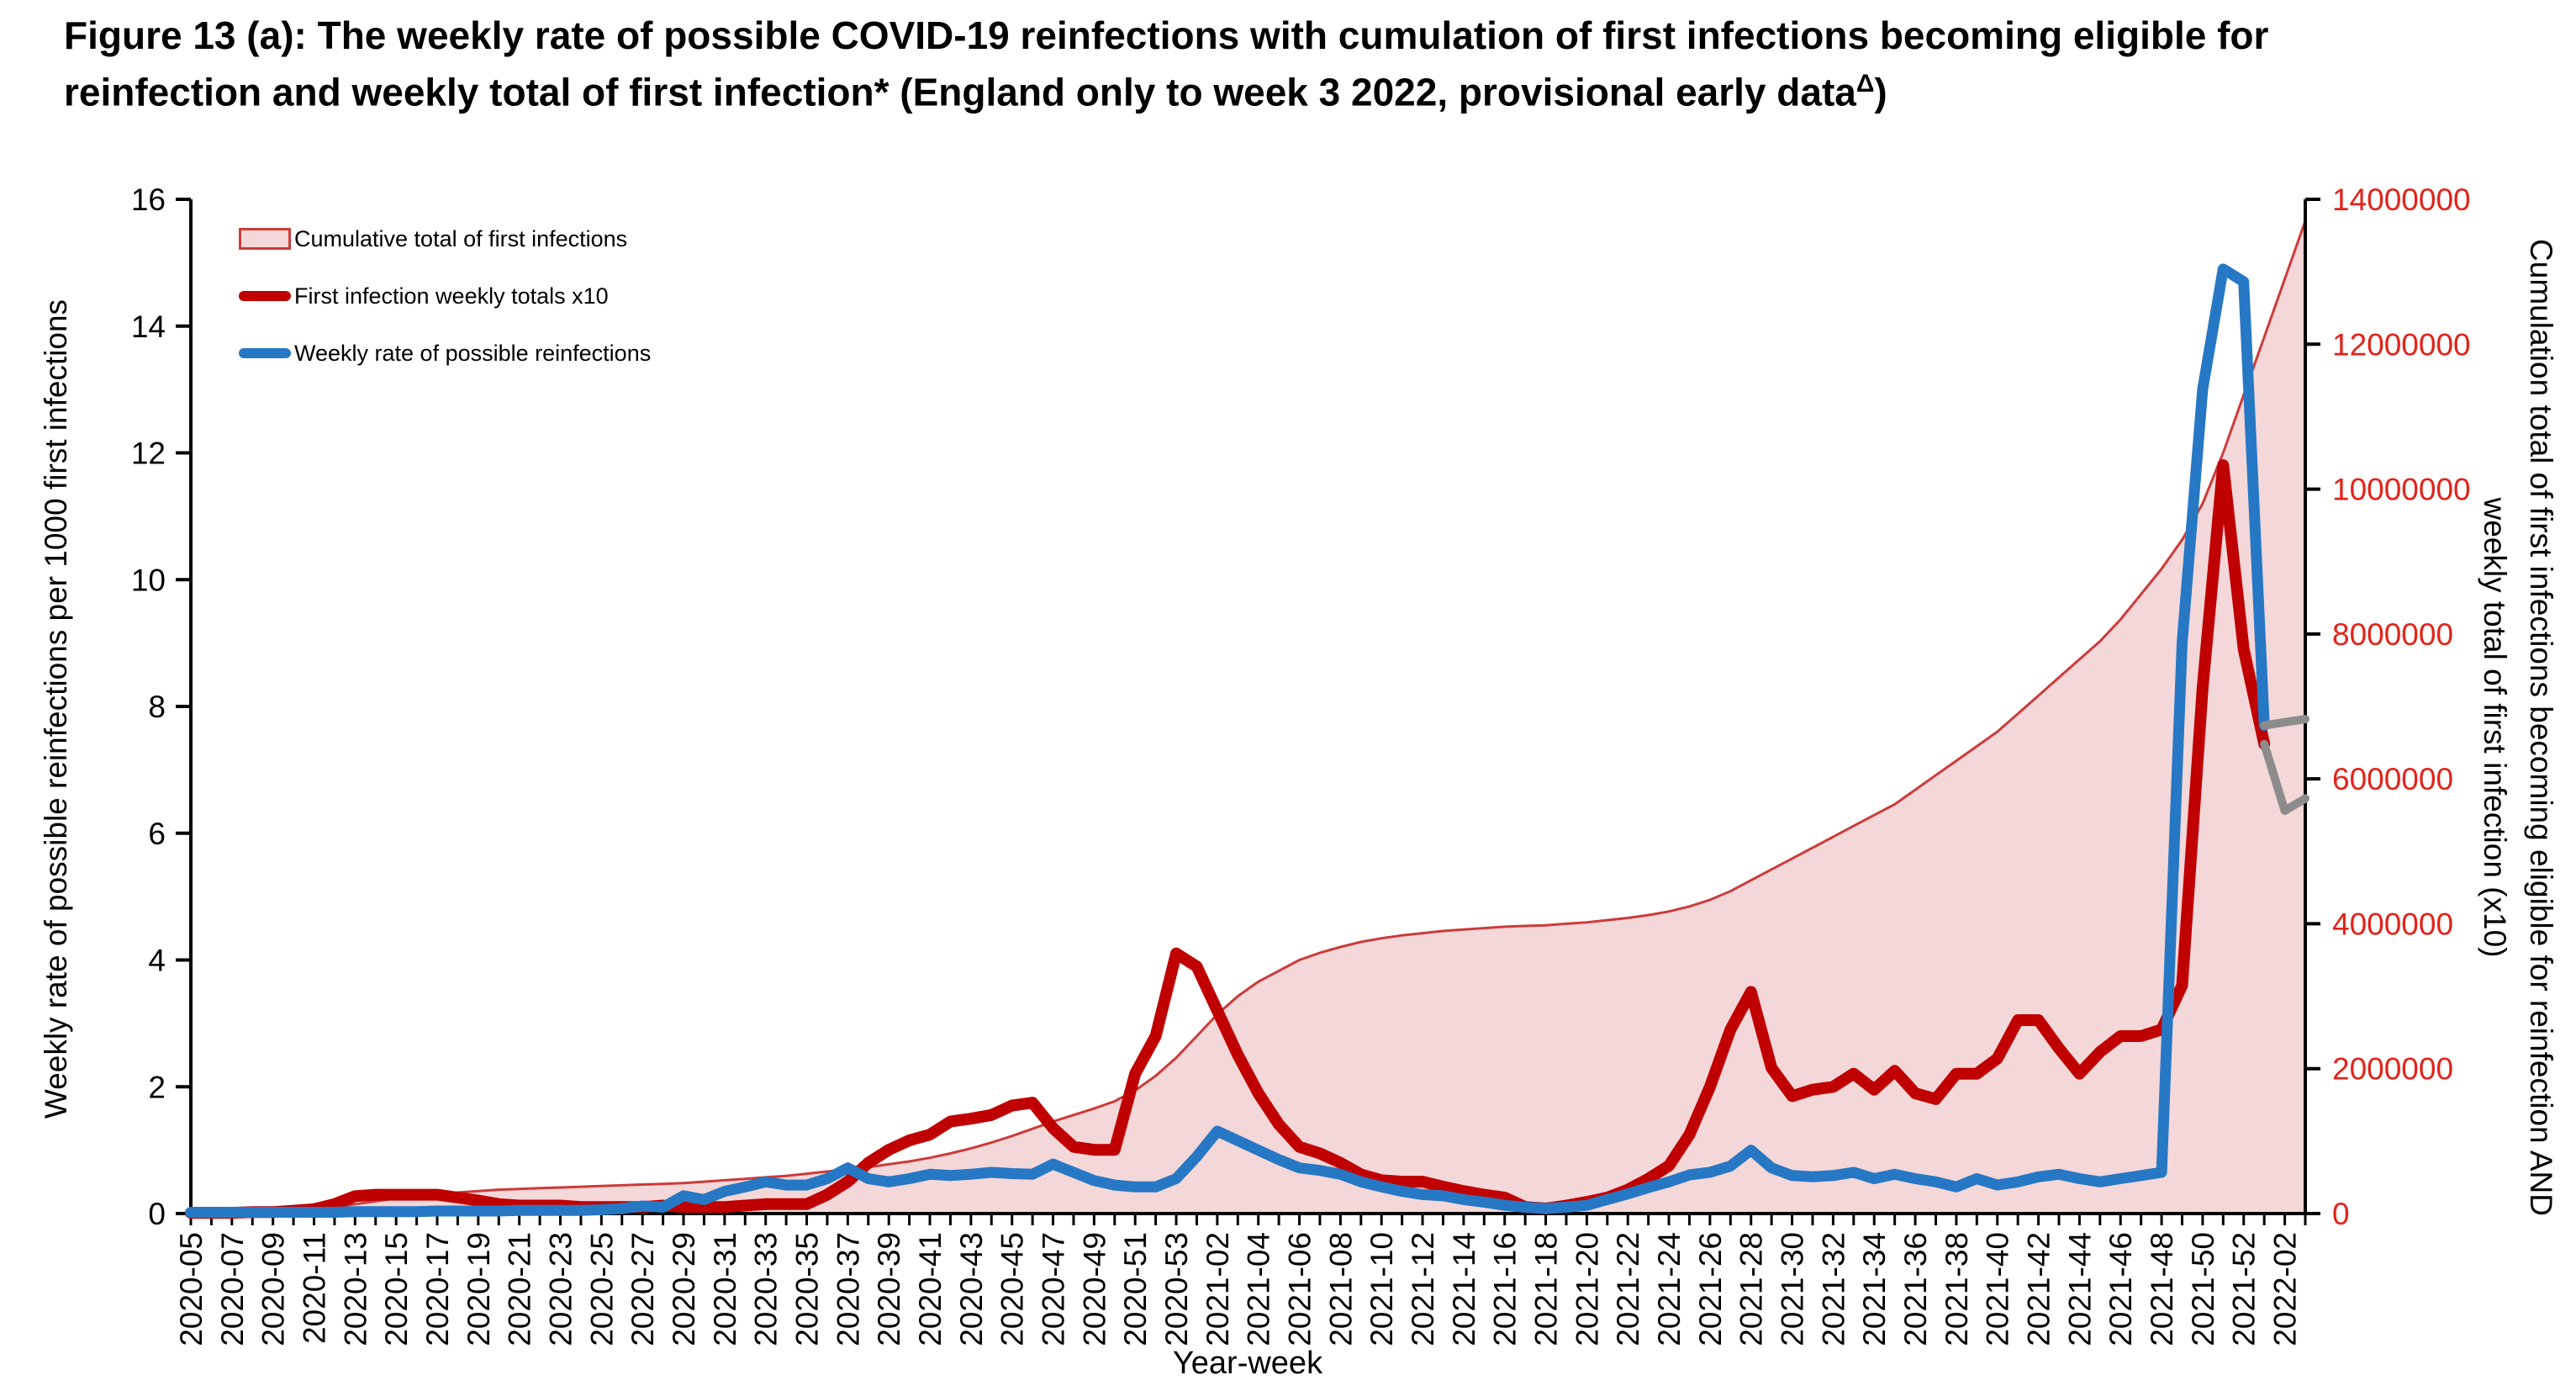 The width and height of the screenshot is (2576, 1391). What do you see at coordinates (1506, 1289) in the screenshot?
I see `x-axis-tick-label: 2021-16` at bounding box center [1506, 1289].